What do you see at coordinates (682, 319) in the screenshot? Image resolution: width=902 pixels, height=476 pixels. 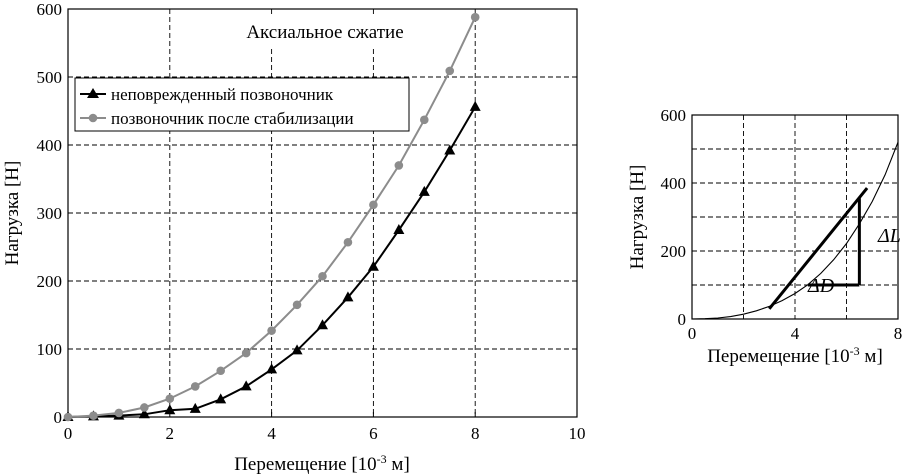 I see `inset-y-tick-label: 0` at bounding box center [682, 319].